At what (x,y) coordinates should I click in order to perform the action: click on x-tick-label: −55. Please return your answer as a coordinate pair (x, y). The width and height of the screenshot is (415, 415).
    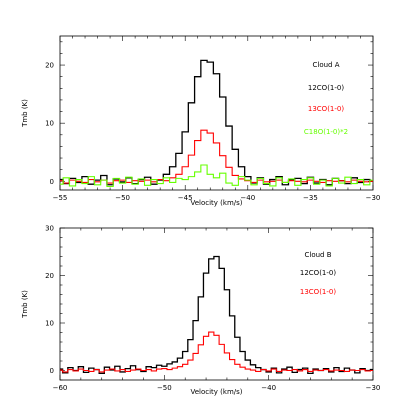
    Looking at the image, I should click on (60, 198).